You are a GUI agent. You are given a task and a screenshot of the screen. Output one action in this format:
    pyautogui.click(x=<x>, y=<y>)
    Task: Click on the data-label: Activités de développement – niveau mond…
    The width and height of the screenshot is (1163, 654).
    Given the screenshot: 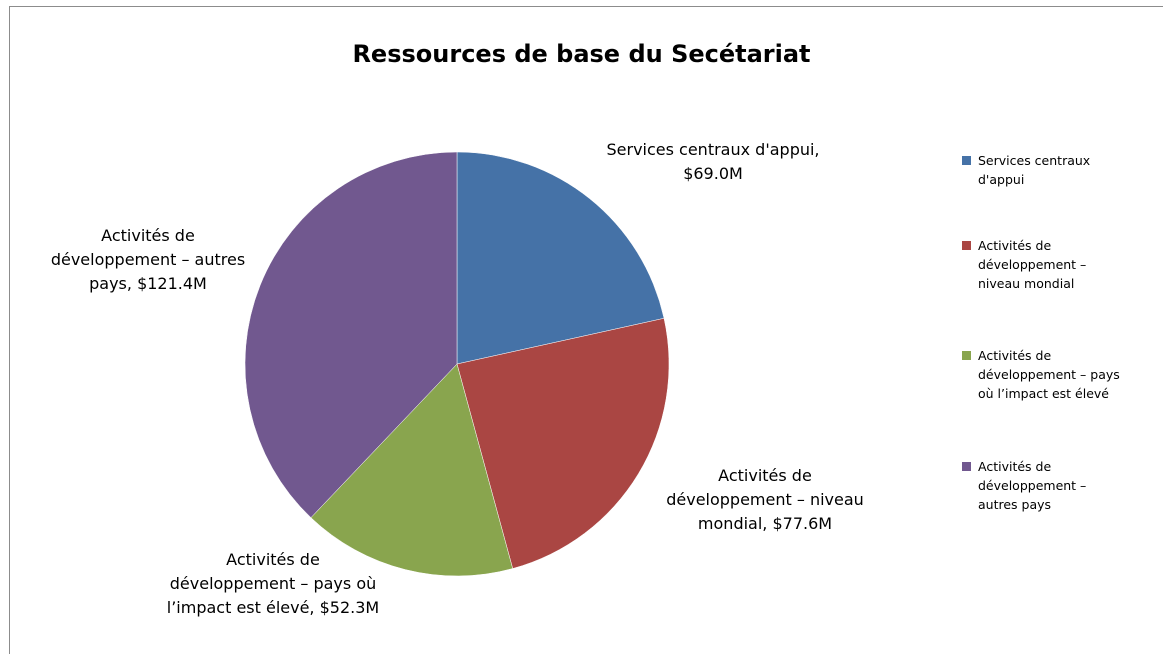 What is the action you would take?
    pyautogui.click(x=765, y=499)
    